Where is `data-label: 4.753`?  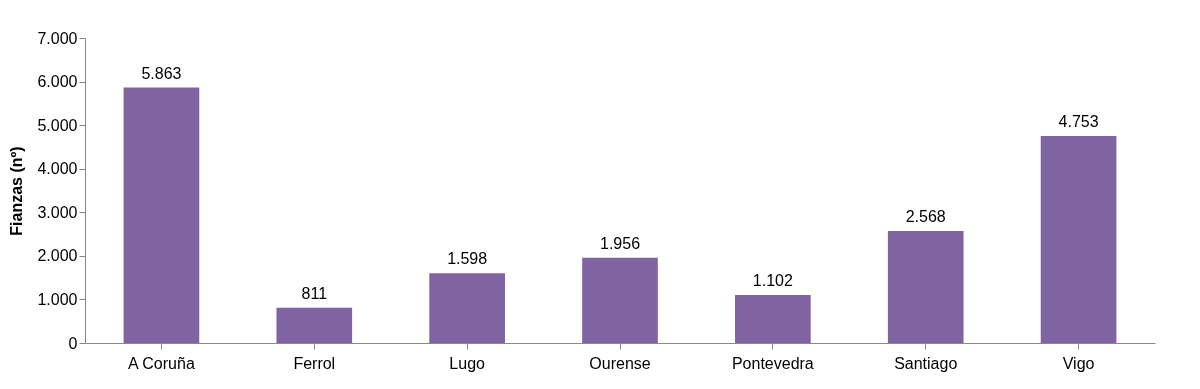 data-label: 4.753 is located at coordinates (1078, 121).